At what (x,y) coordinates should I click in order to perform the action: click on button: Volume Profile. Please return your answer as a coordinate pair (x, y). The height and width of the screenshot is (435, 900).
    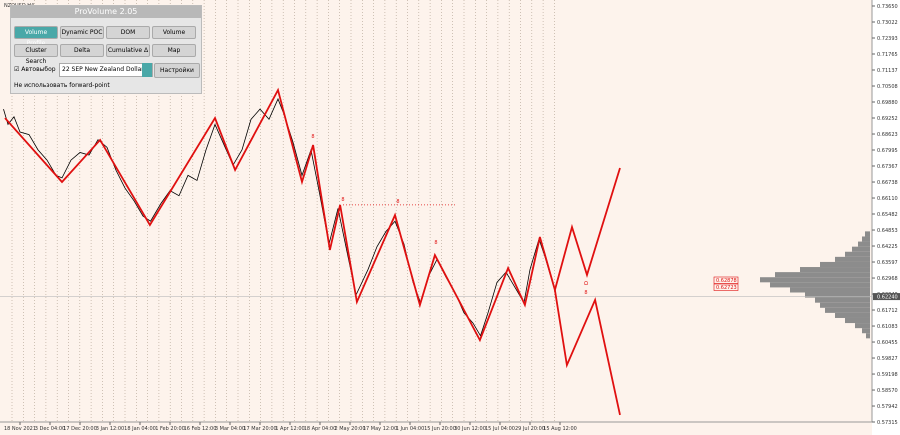
    Looking at the image, I should click on (36, 36).